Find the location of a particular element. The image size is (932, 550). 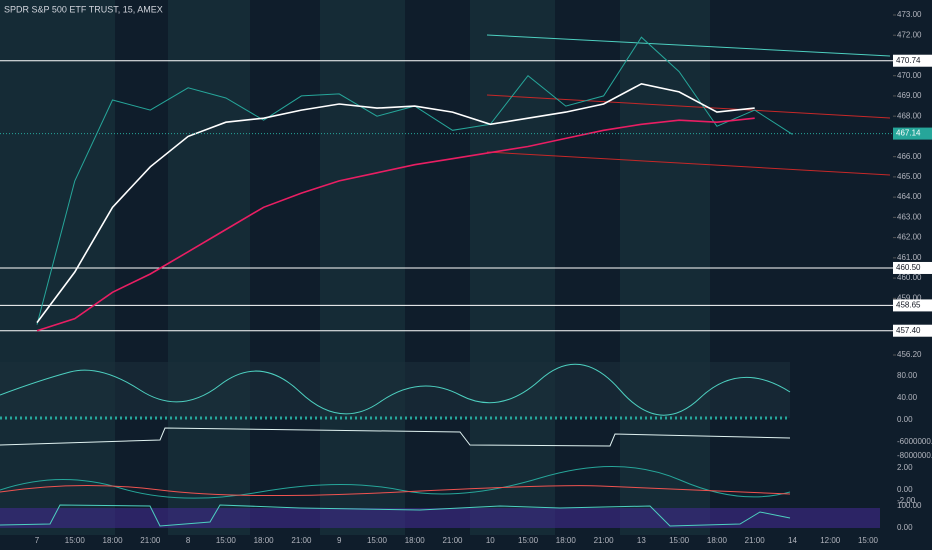

y-tick-label: 465.00 is located at coordinates (909, 176).